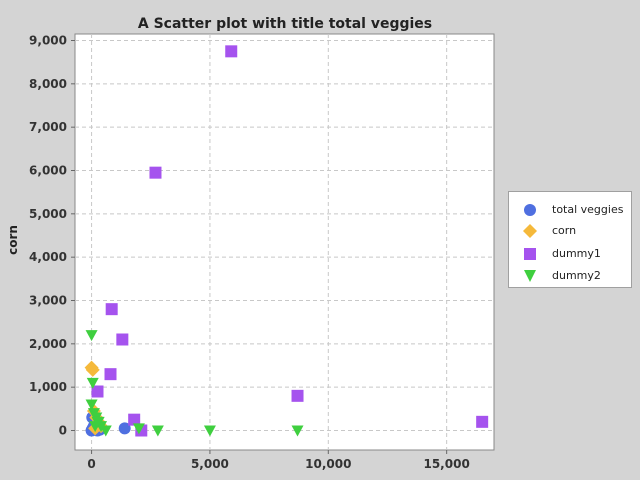 Image resolution: width=640 pixels, height=480 pixels. What do you see at coordinates (13, 240) in the screenshot?
I see `y-axis-label: corn` at bounding box center [13, 240].